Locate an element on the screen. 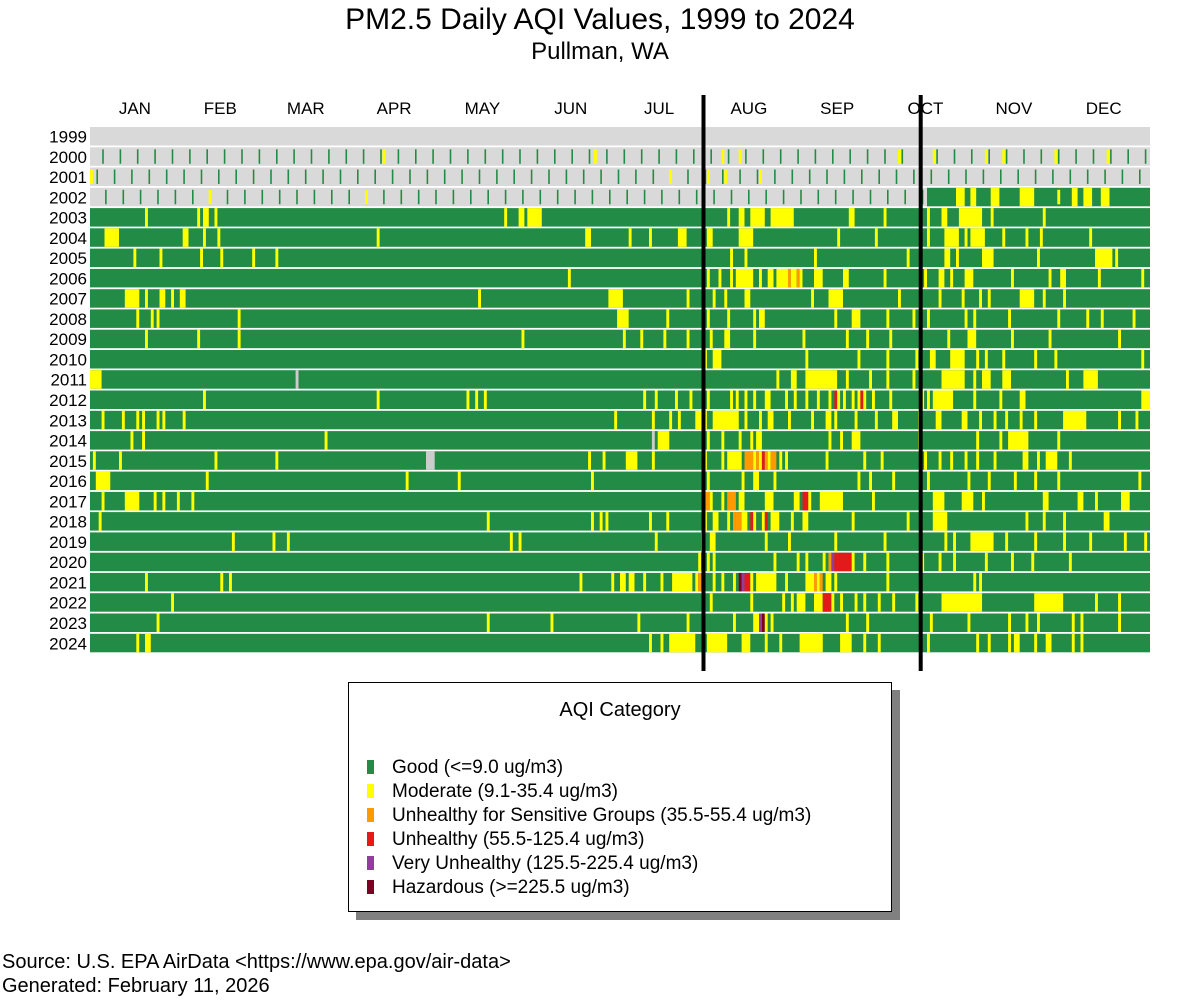  legend-swatch-good is located at coordinates (370, 767).